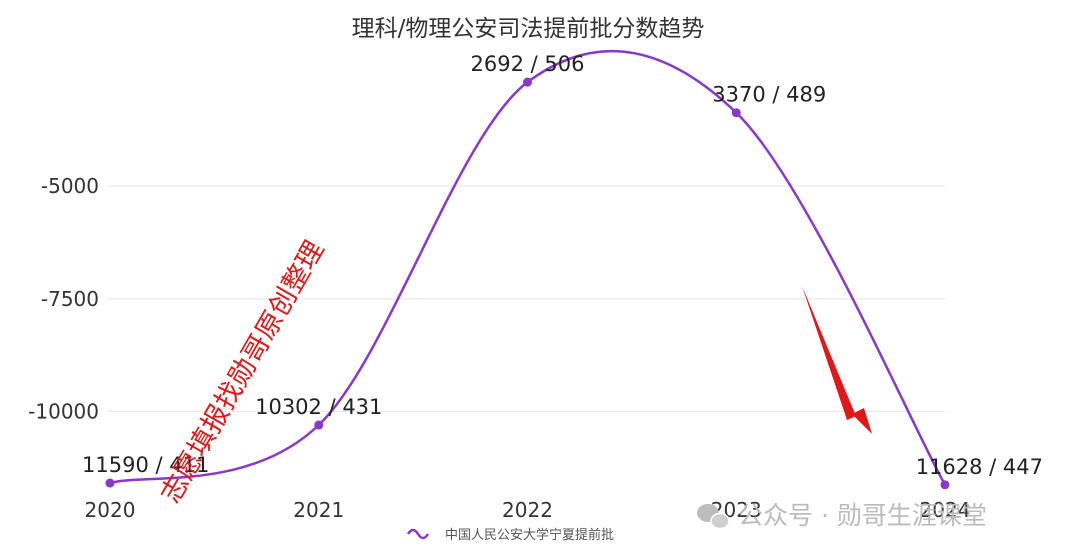 The image size is (1080, 559). I want to click on legend: 中国人民公安大学宁夏提前批, so click(510, 535).